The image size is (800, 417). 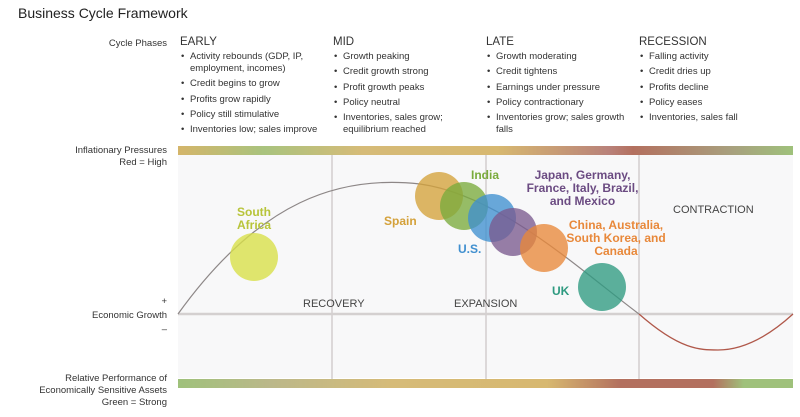 What do you see at coordinates (198, 42) in the screenshot?
I see `phase-name: EARLY` at bounding box center [198, 42].